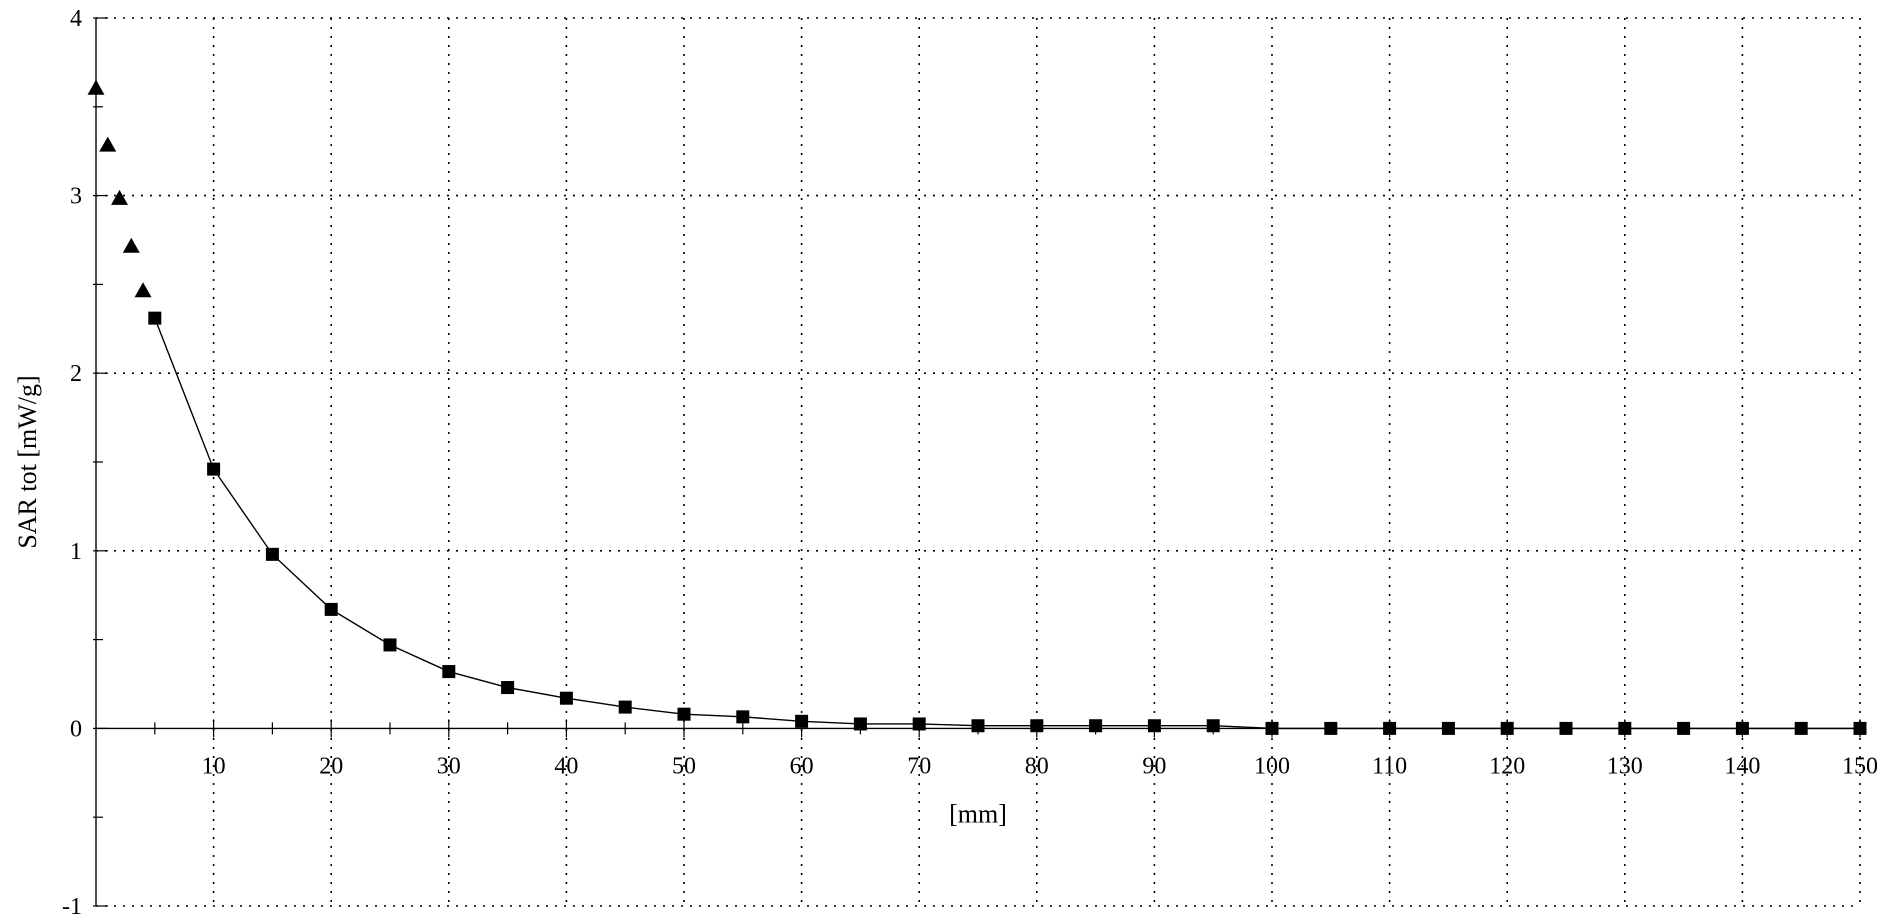 This screenshot has width=1892, height=920. I want to click on x-tick-label: 10, so click(214, 766).